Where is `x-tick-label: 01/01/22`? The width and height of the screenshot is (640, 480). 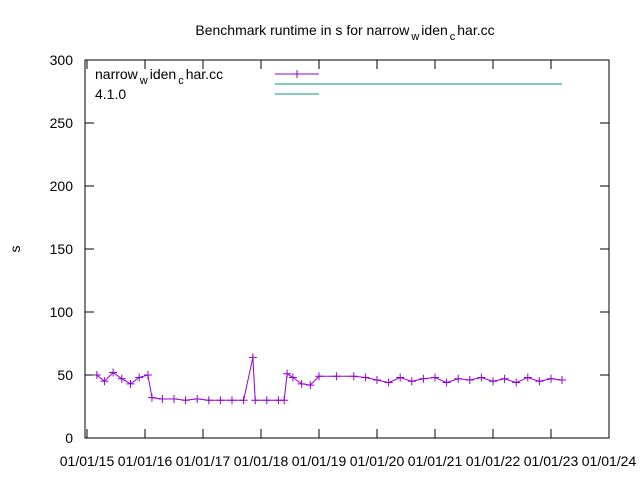 x-tick-label: 01/01/22 is located at coordinates (493, 461).